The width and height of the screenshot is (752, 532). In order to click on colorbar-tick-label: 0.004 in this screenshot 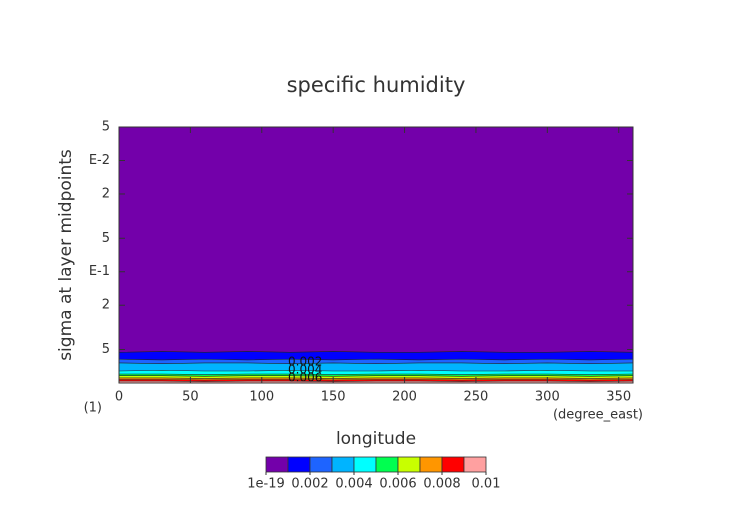, I will do `click(353, 484)`.